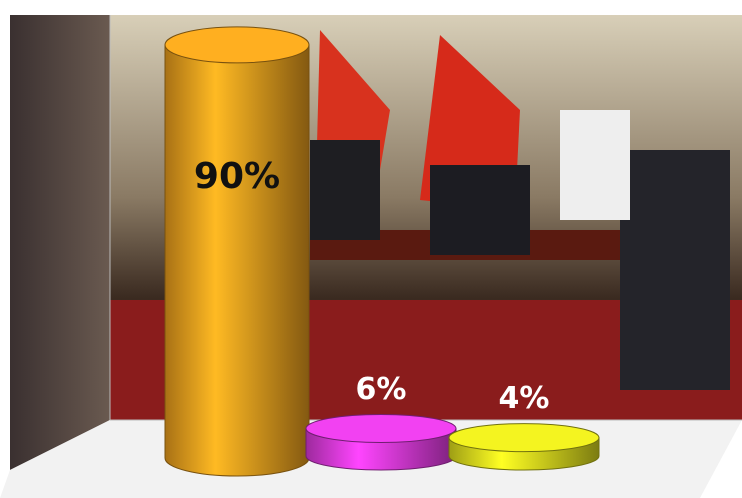 Image resolution: width=742 pixels, height=498 pixels. I want to click on value-label: 6%, so click(381, 389).